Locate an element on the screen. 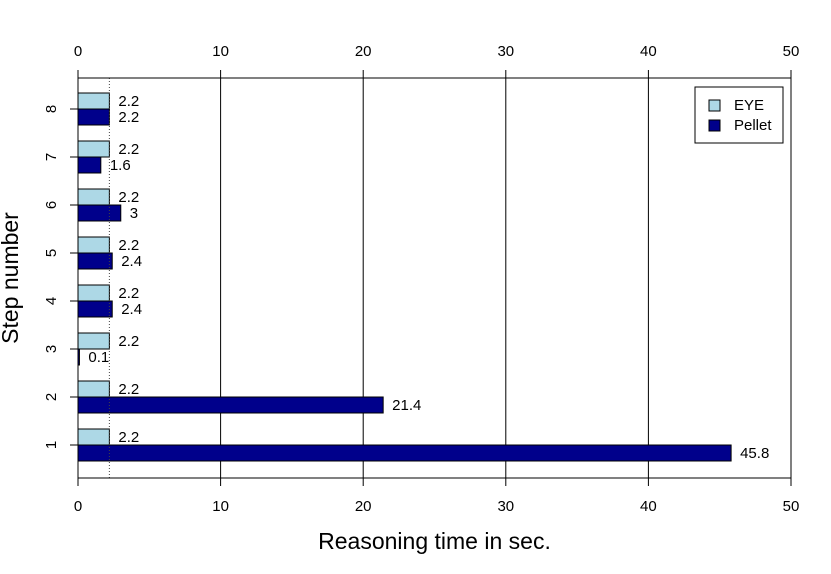 Image resolution: width=831 pixels, height=574 pixels. x-tick-label-bottom-40: 40 is located at coordinates (648, 506).